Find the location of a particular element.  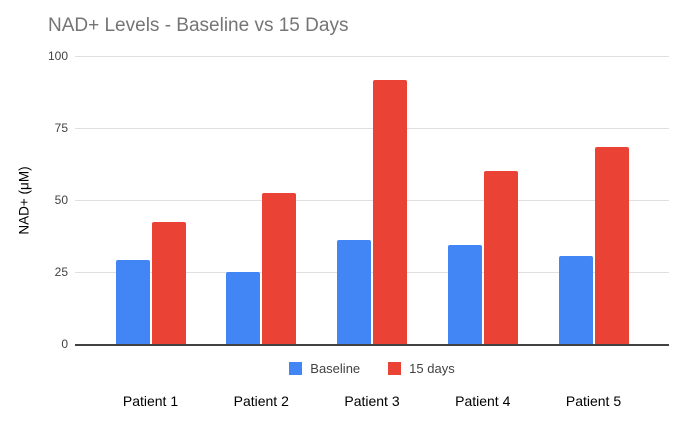

y-tick-label-50: 50 is located at coordinates (61, 200).